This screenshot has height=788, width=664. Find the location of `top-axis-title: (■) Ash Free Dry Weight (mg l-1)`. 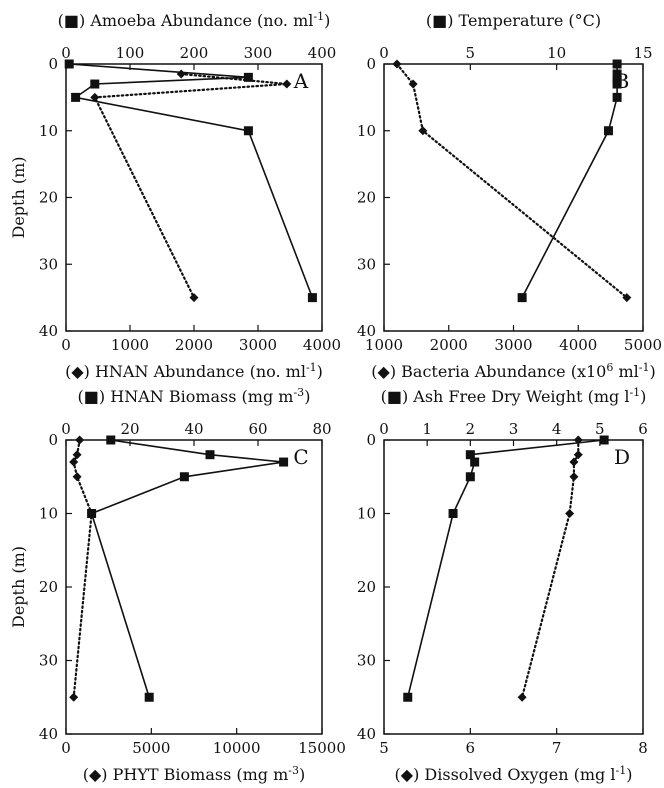

top-axis-title: (■) Ash Free Dry Weight (mg l-1) is located at coordinates (514, 396).